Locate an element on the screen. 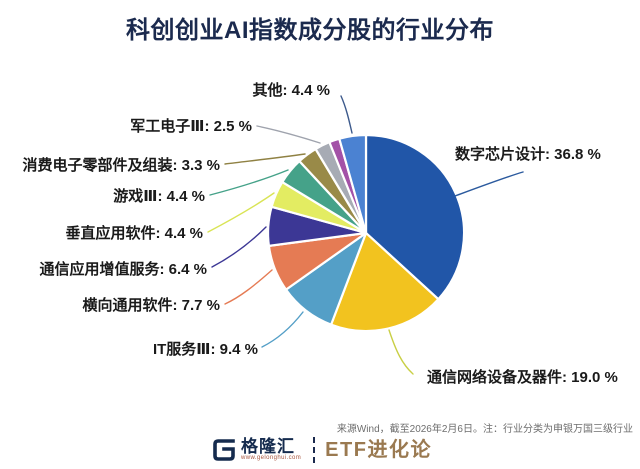 This screenshot has height=469, width=640. slice-label-comm-value-added-services: 通信应用增值服务: 6.4 % is located at coordinates (123, 269).